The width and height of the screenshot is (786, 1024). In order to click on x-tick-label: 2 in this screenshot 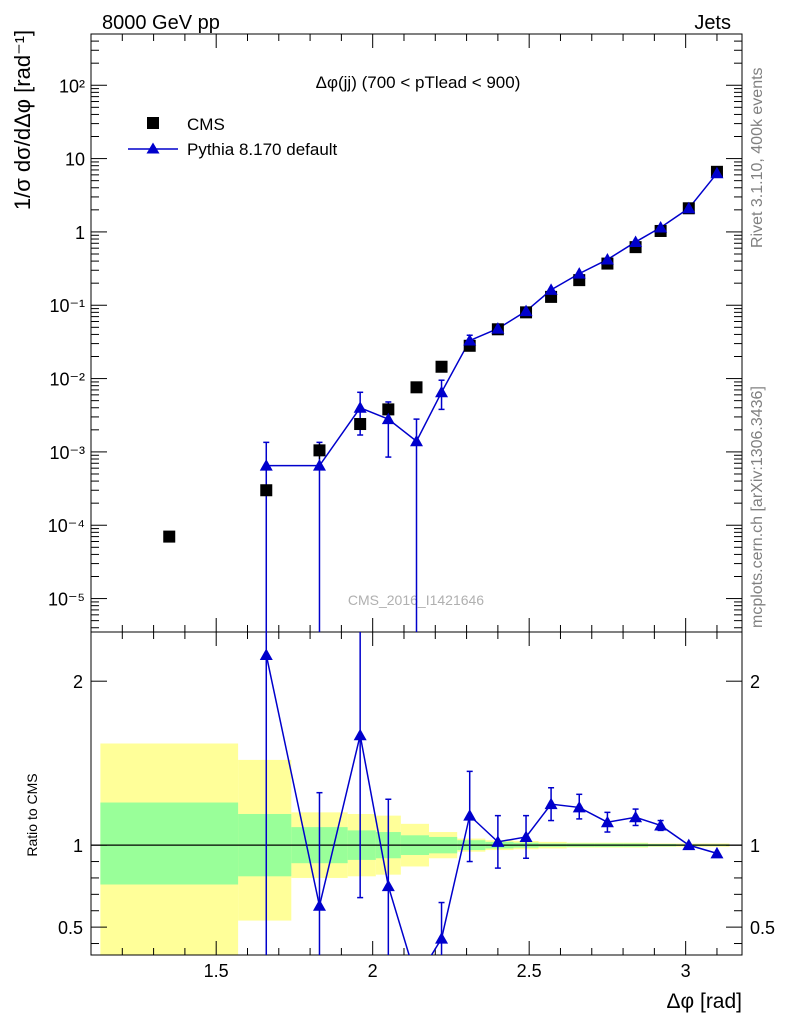, I will do `click(373, 971)`.